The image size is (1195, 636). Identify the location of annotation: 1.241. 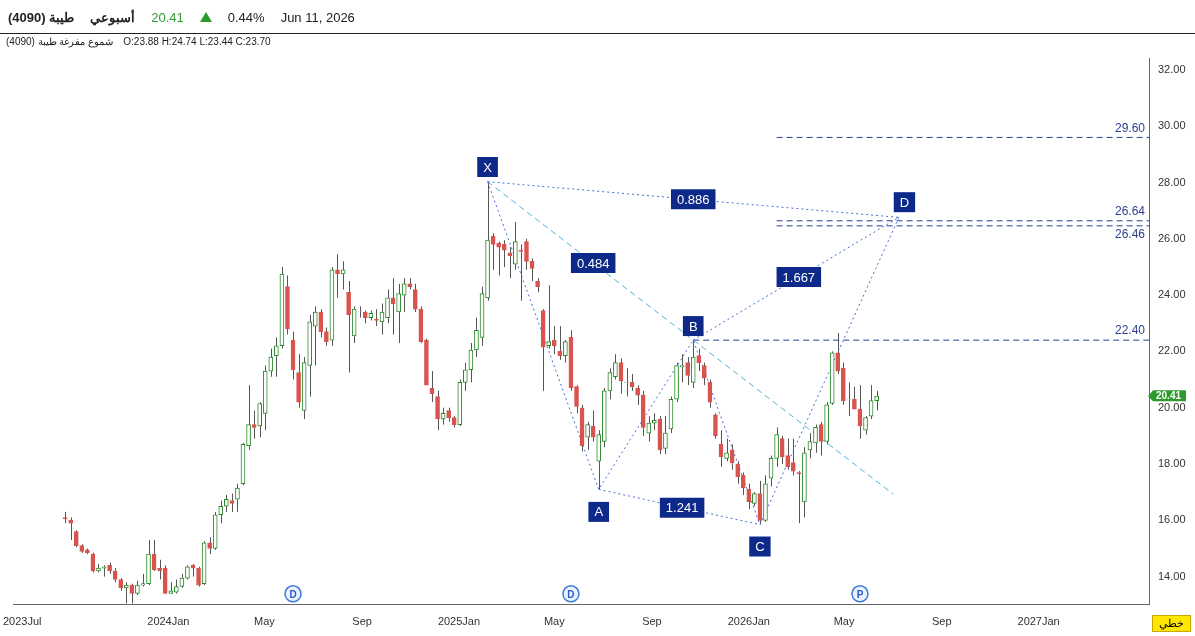
(682, 508).